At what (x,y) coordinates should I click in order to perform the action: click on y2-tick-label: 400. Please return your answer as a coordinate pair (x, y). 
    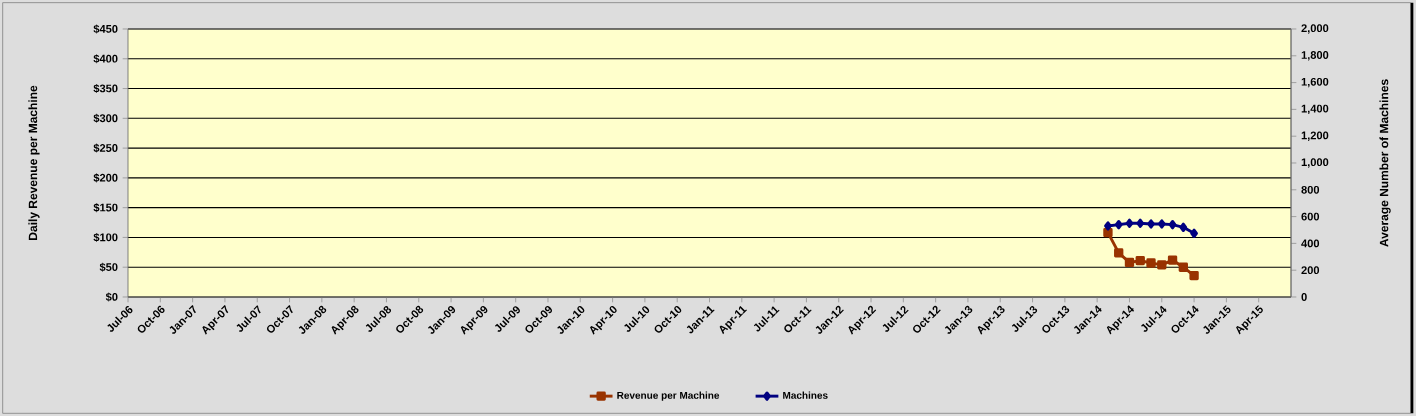
    Looking at the image, I should click on (1310, 243).